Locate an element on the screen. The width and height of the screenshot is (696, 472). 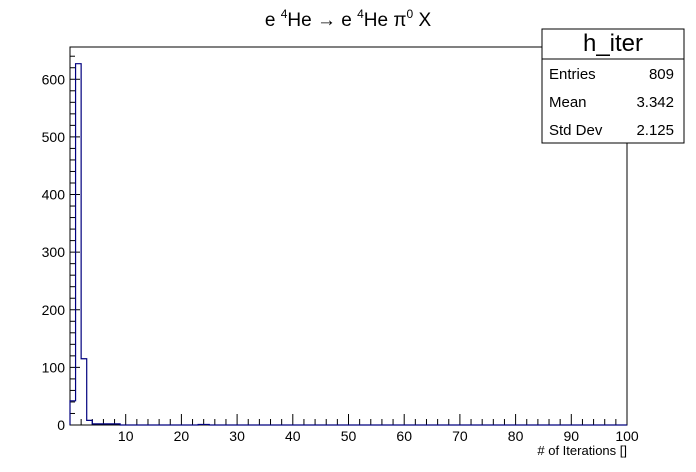
title-sup2: 4 is located at coordinates (360, 14).